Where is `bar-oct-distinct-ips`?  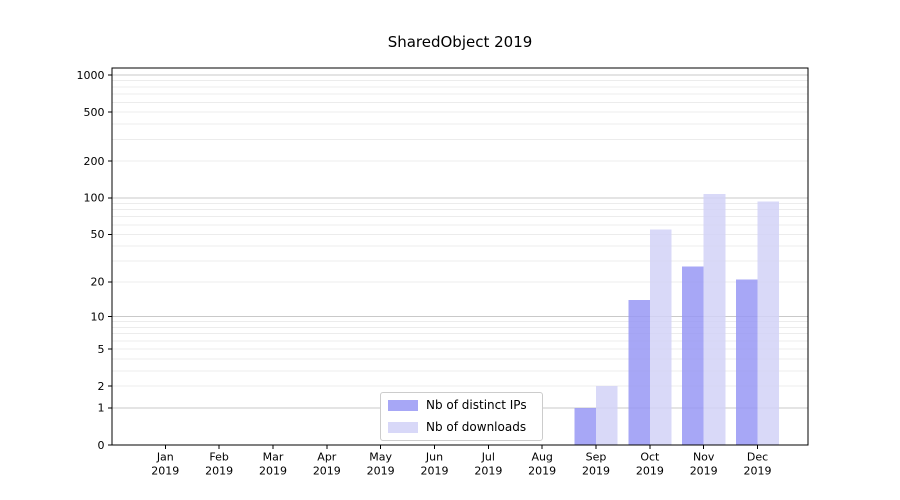
bar-oct-distinct-ips is located at coordinates (639, 372).